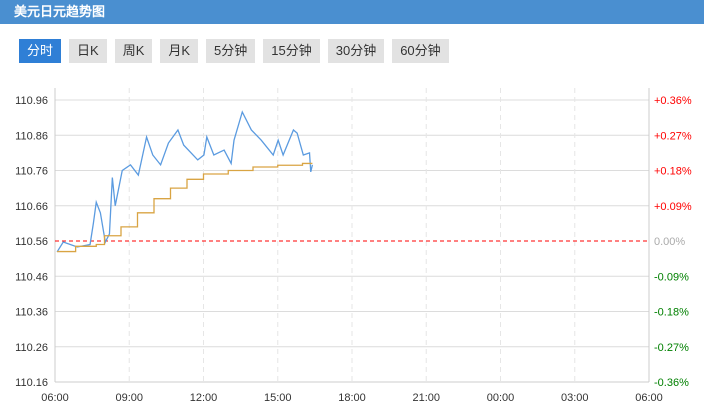 This screenshot has height=408, width=704. Describe the element at coordinates (501, 398) in the screenshot. I see `x-tick-label: 00:00` at that location.